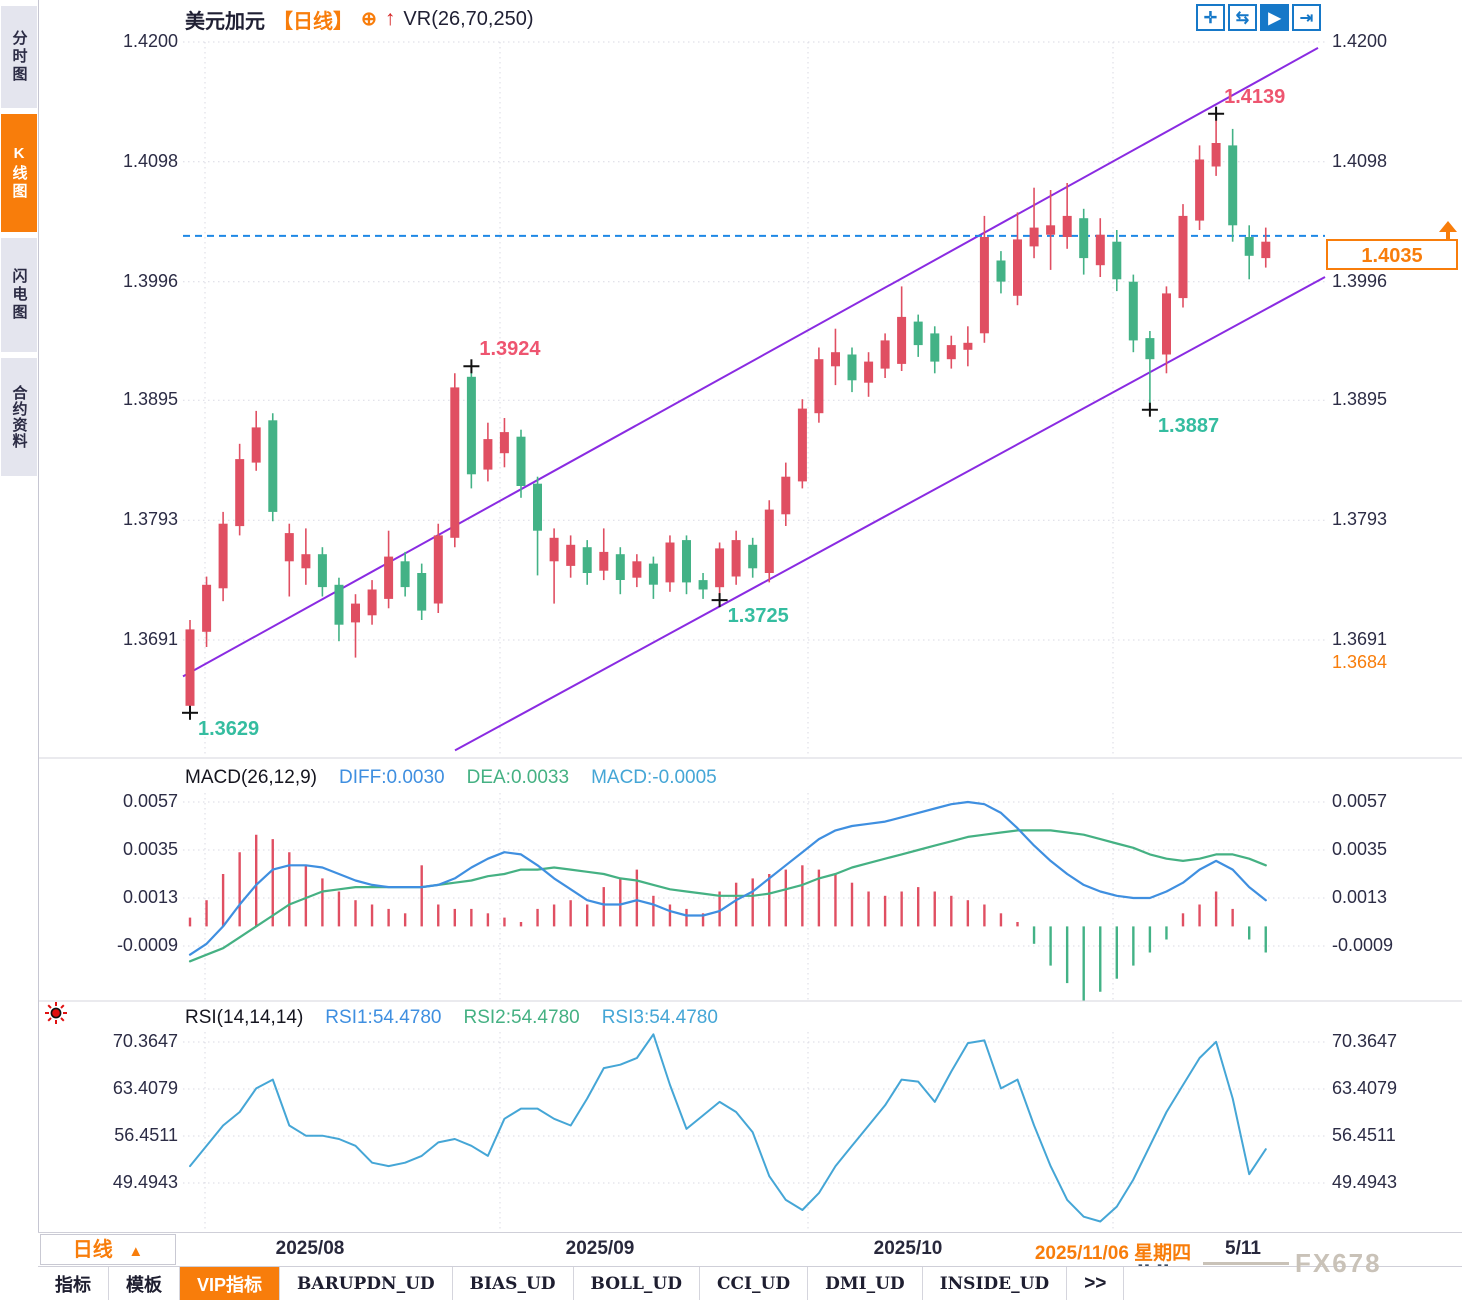  I want to click on rsi-axis-label-left: 70.3647, so click(145, 1041).